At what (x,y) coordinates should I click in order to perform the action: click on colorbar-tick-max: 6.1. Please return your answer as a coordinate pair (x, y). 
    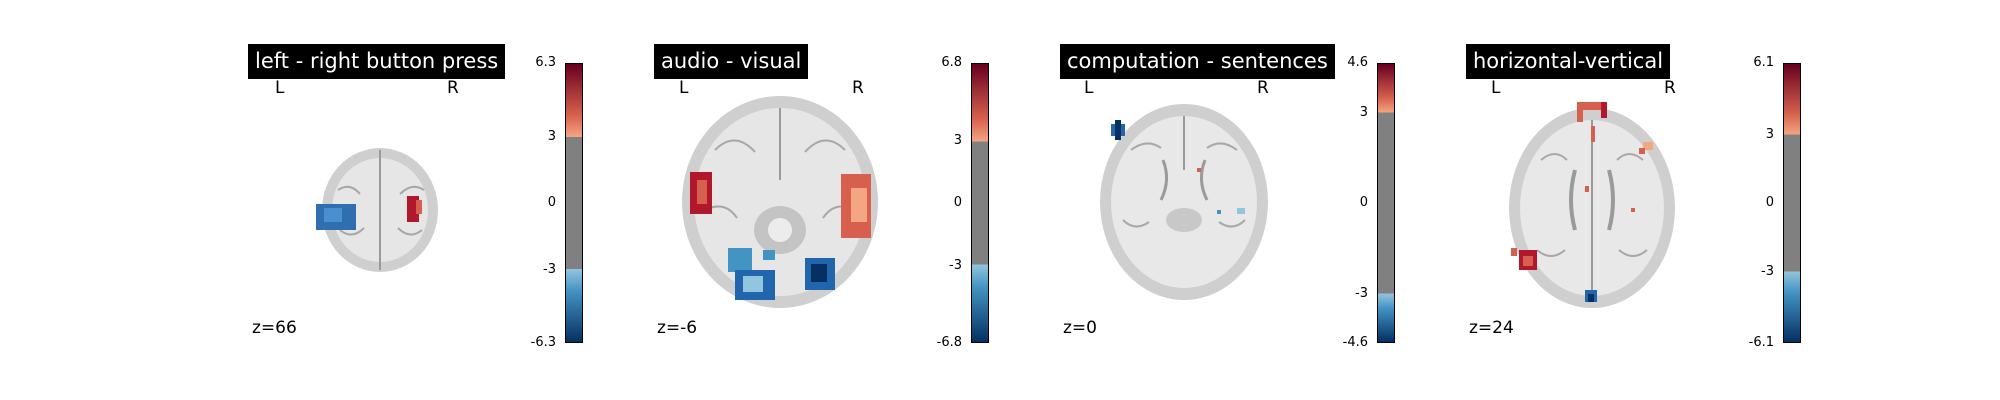
    Looking at the image, I should click on (1763, 62).